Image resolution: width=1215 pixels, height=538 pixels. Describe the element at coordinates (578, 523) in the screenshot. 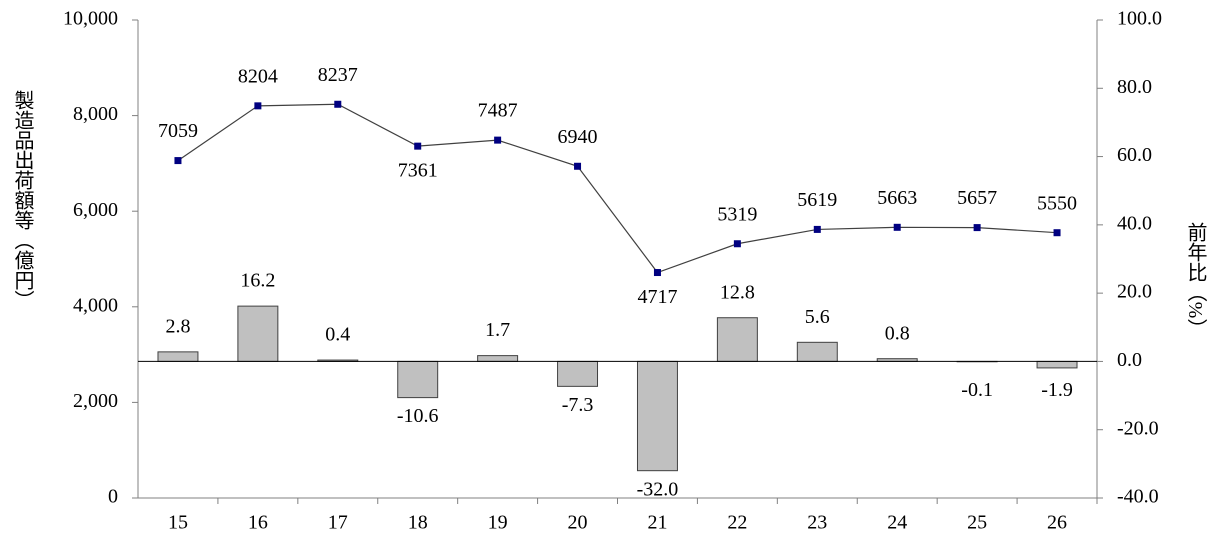

I see `x-tick-label: 20` at that location.